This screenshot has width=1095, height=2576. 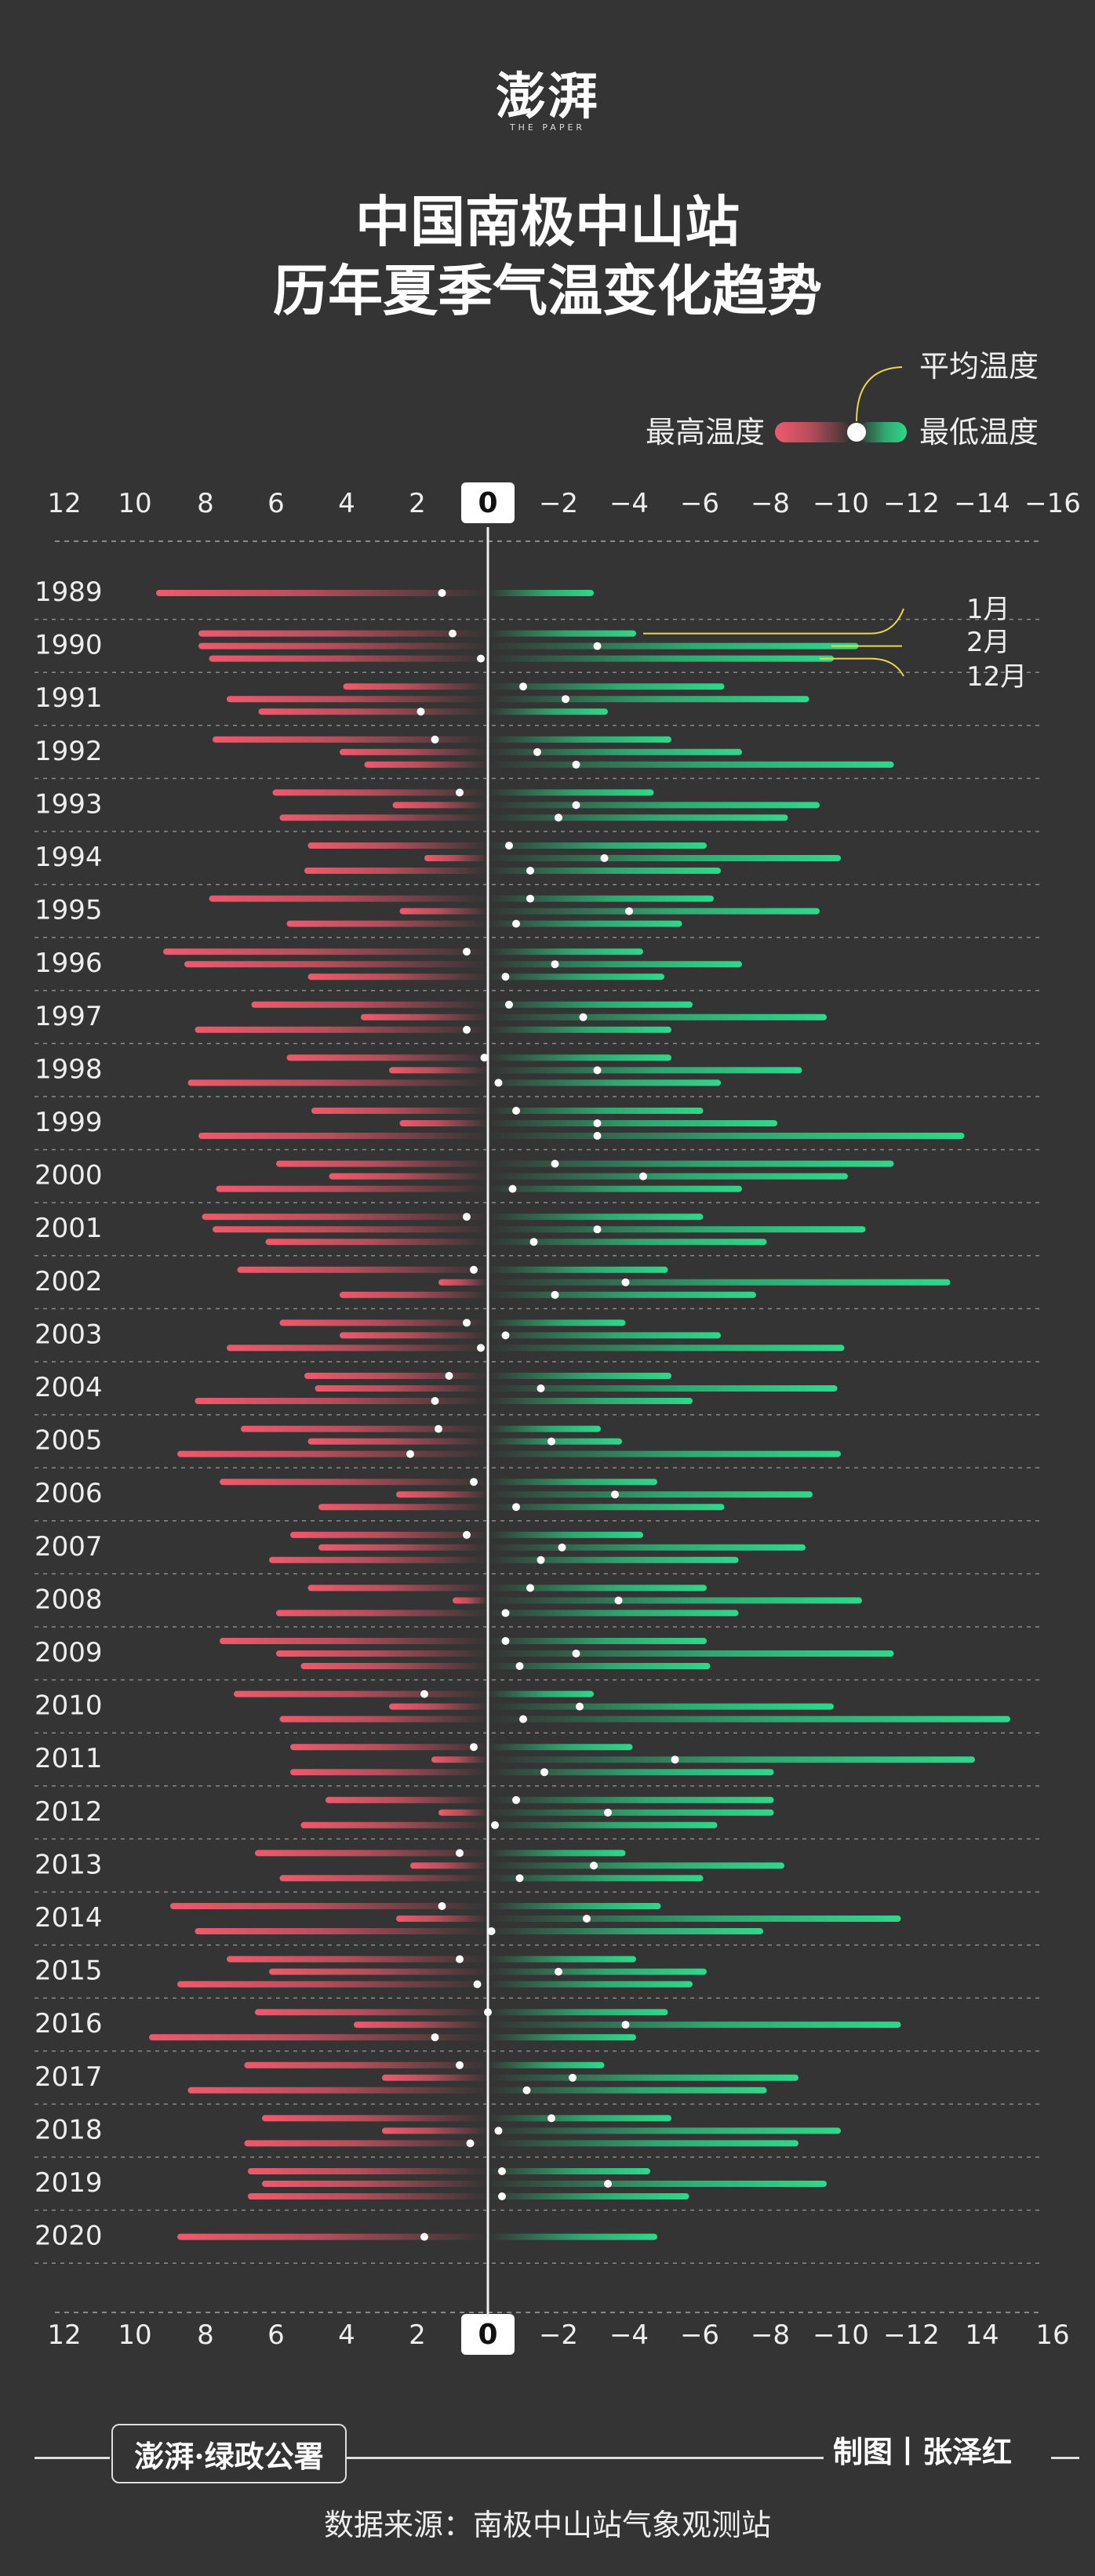 I want to click on tick-label-bottom: 8, so click(x=205, y=2335).